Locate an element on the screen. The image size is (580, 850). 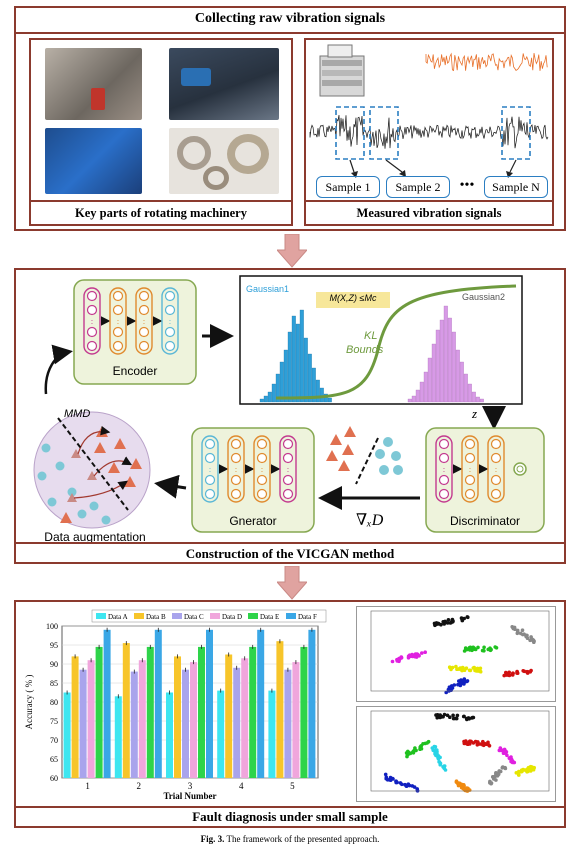
stage3-title-divider is located at coordinates (290, 807).